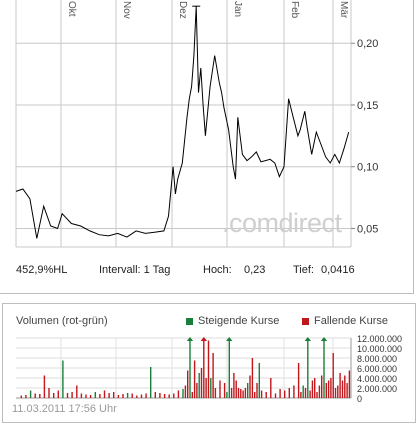 This screenshot has width=417, height=425. What do you see at coordinates (64, 409) in the screenshot?
I see `timestamp: 11.03.2011 17:56 Uhr` at bounding box center [64, 409].